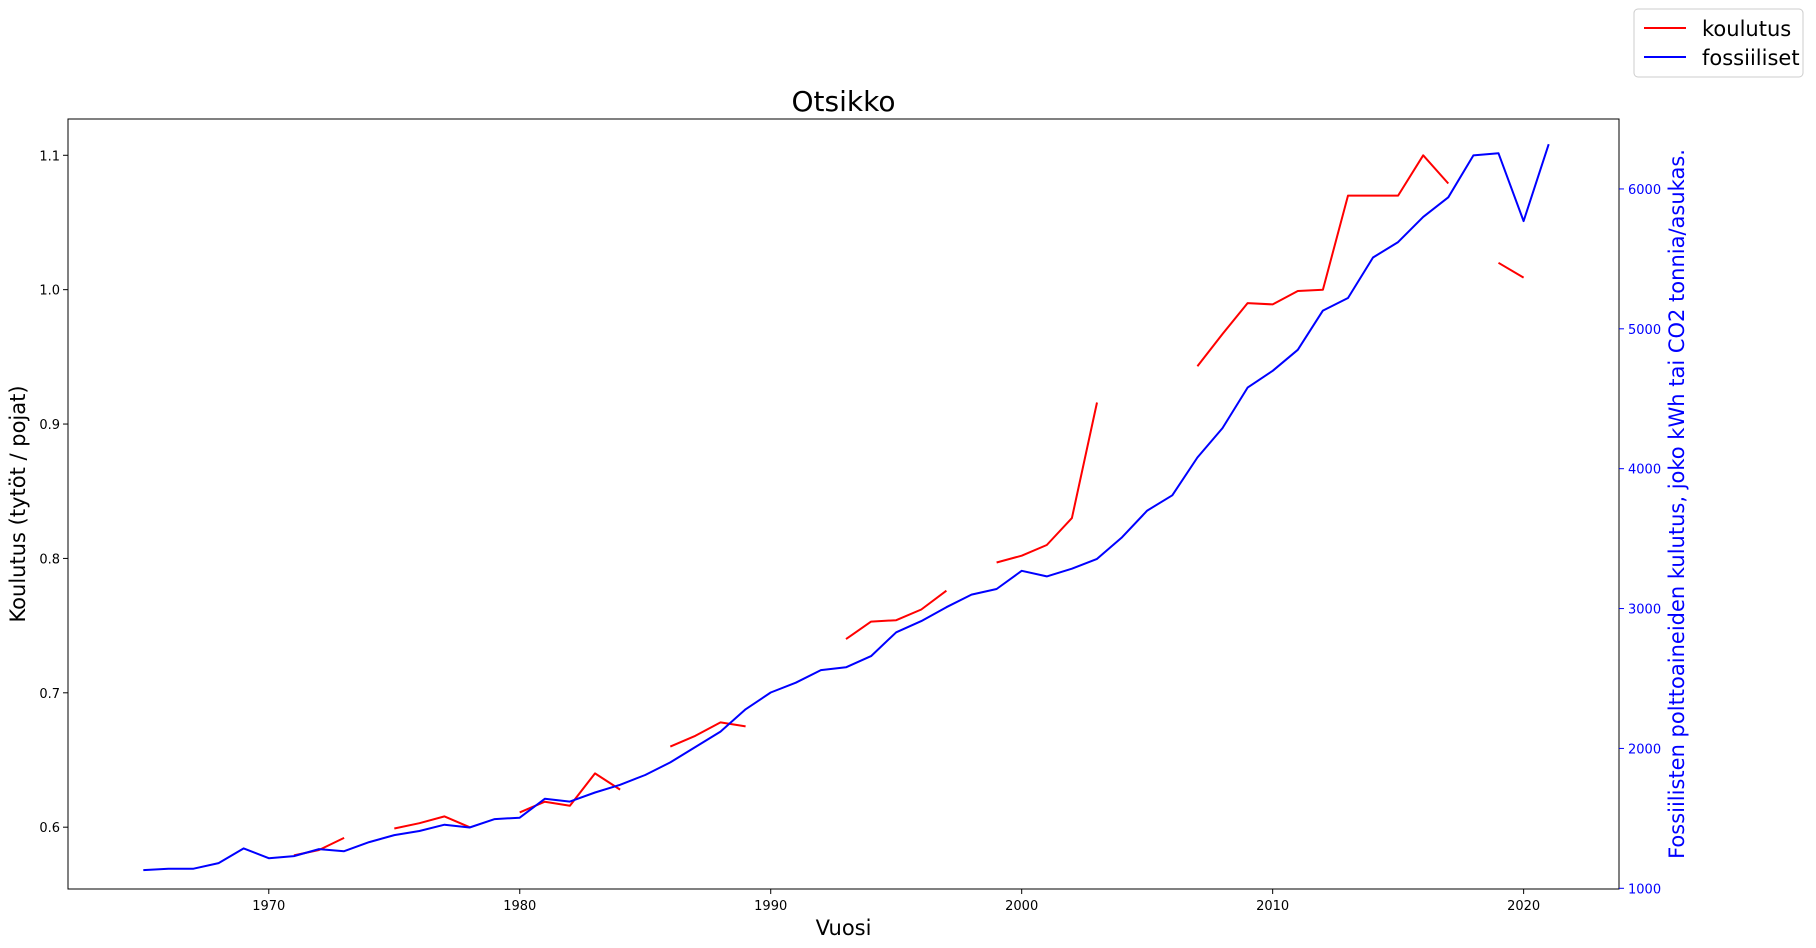 The image size is (1816, 948). Describe the element at coordinates (18, 503) in the screenshot. I see `y-left-axis-label: Koulutus (tytöt / pojat)` at that location.